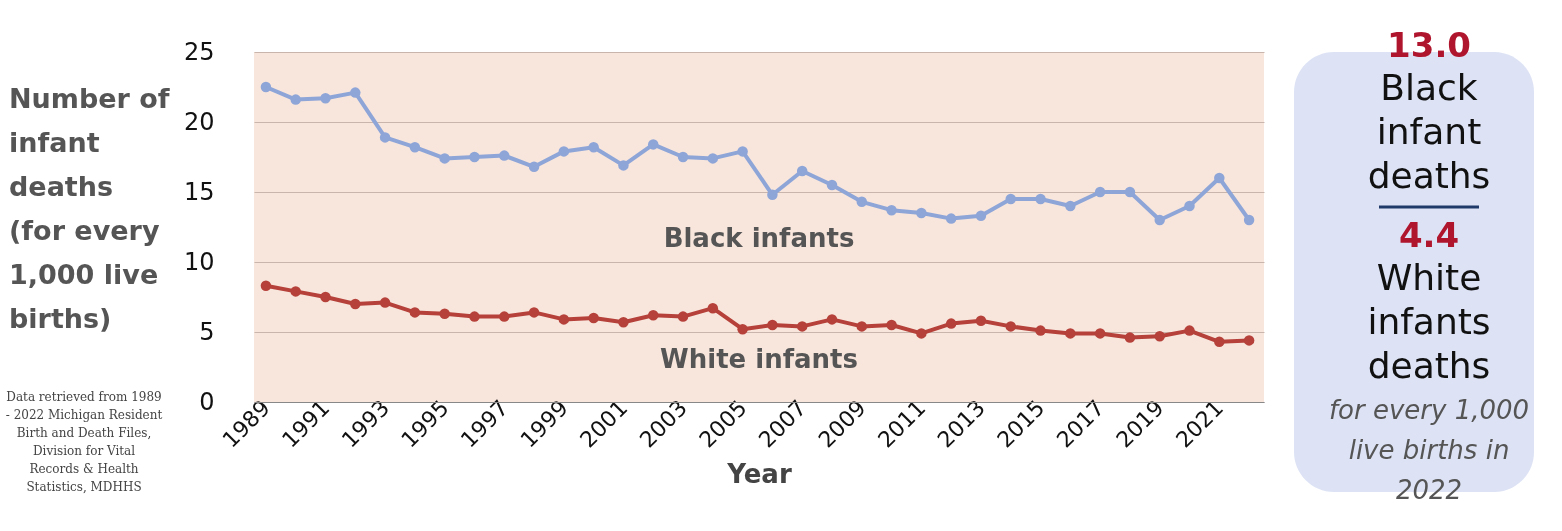 The width and height of the screenshot is (1562, 531). What do you see at coordinates (199, 121) in the screenshot?
I see `y-tick-label: 20` at bounding box center [199, 121].